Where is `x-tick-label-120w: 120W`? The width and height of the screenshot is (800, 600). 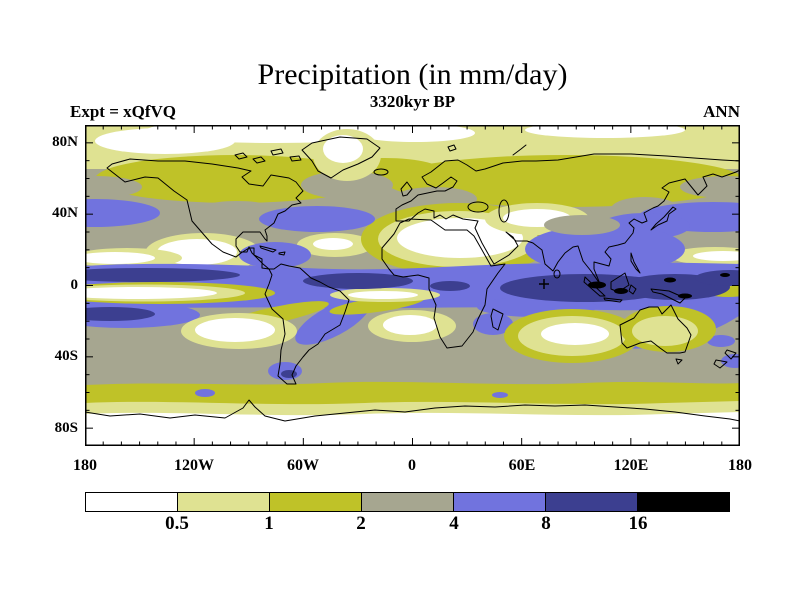
x-tick-label-120w: 120W is located at coordinates (194, 465).